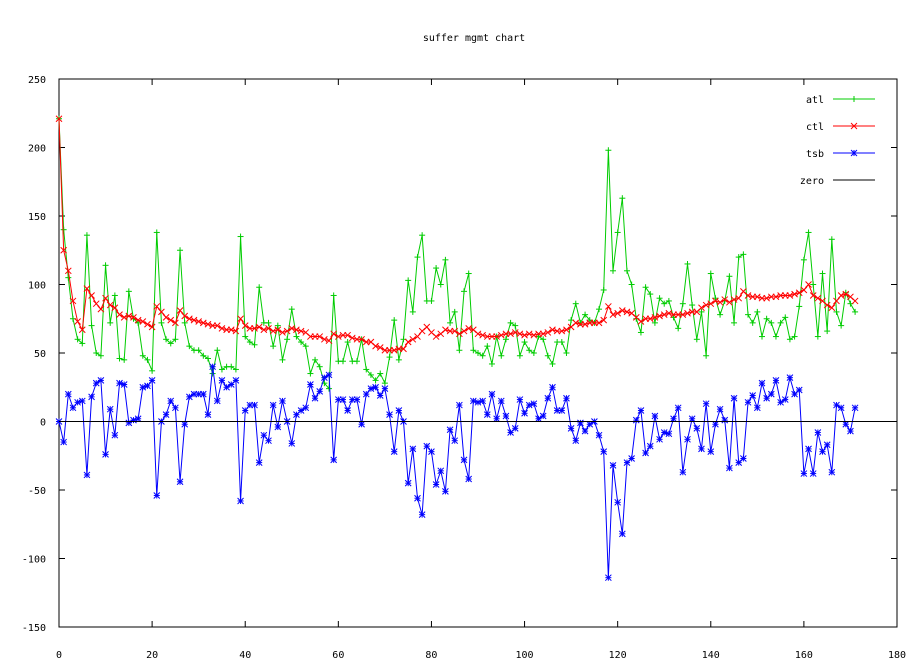  What do you see at coordinates (338, 655) in the screenshot?
I see `x-tick-label: 60` at bounding box center [338, 655].